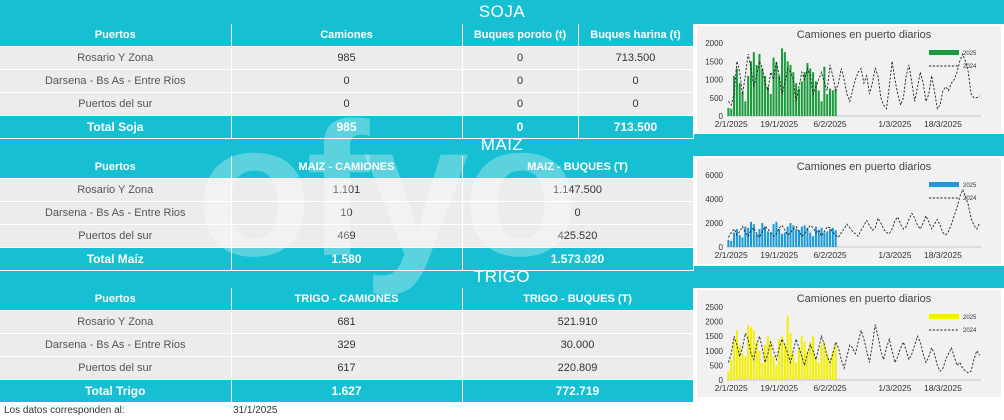 The image size is (1004, 420). I want to click on series-line-2024, so click(853, 349).